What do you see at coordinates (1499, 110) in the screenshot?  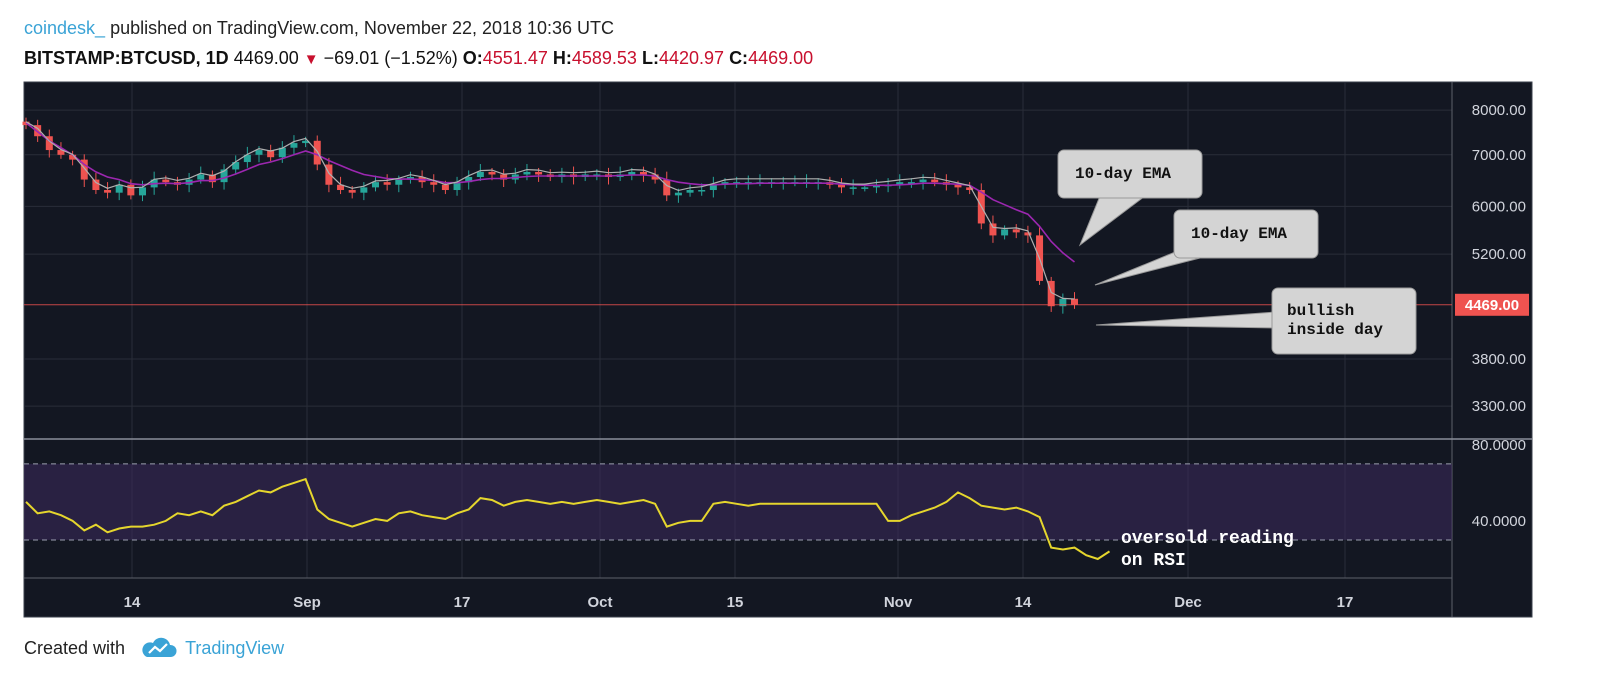 I see `y-tick-label: 8000.00` at bounding box center [1499, 110].